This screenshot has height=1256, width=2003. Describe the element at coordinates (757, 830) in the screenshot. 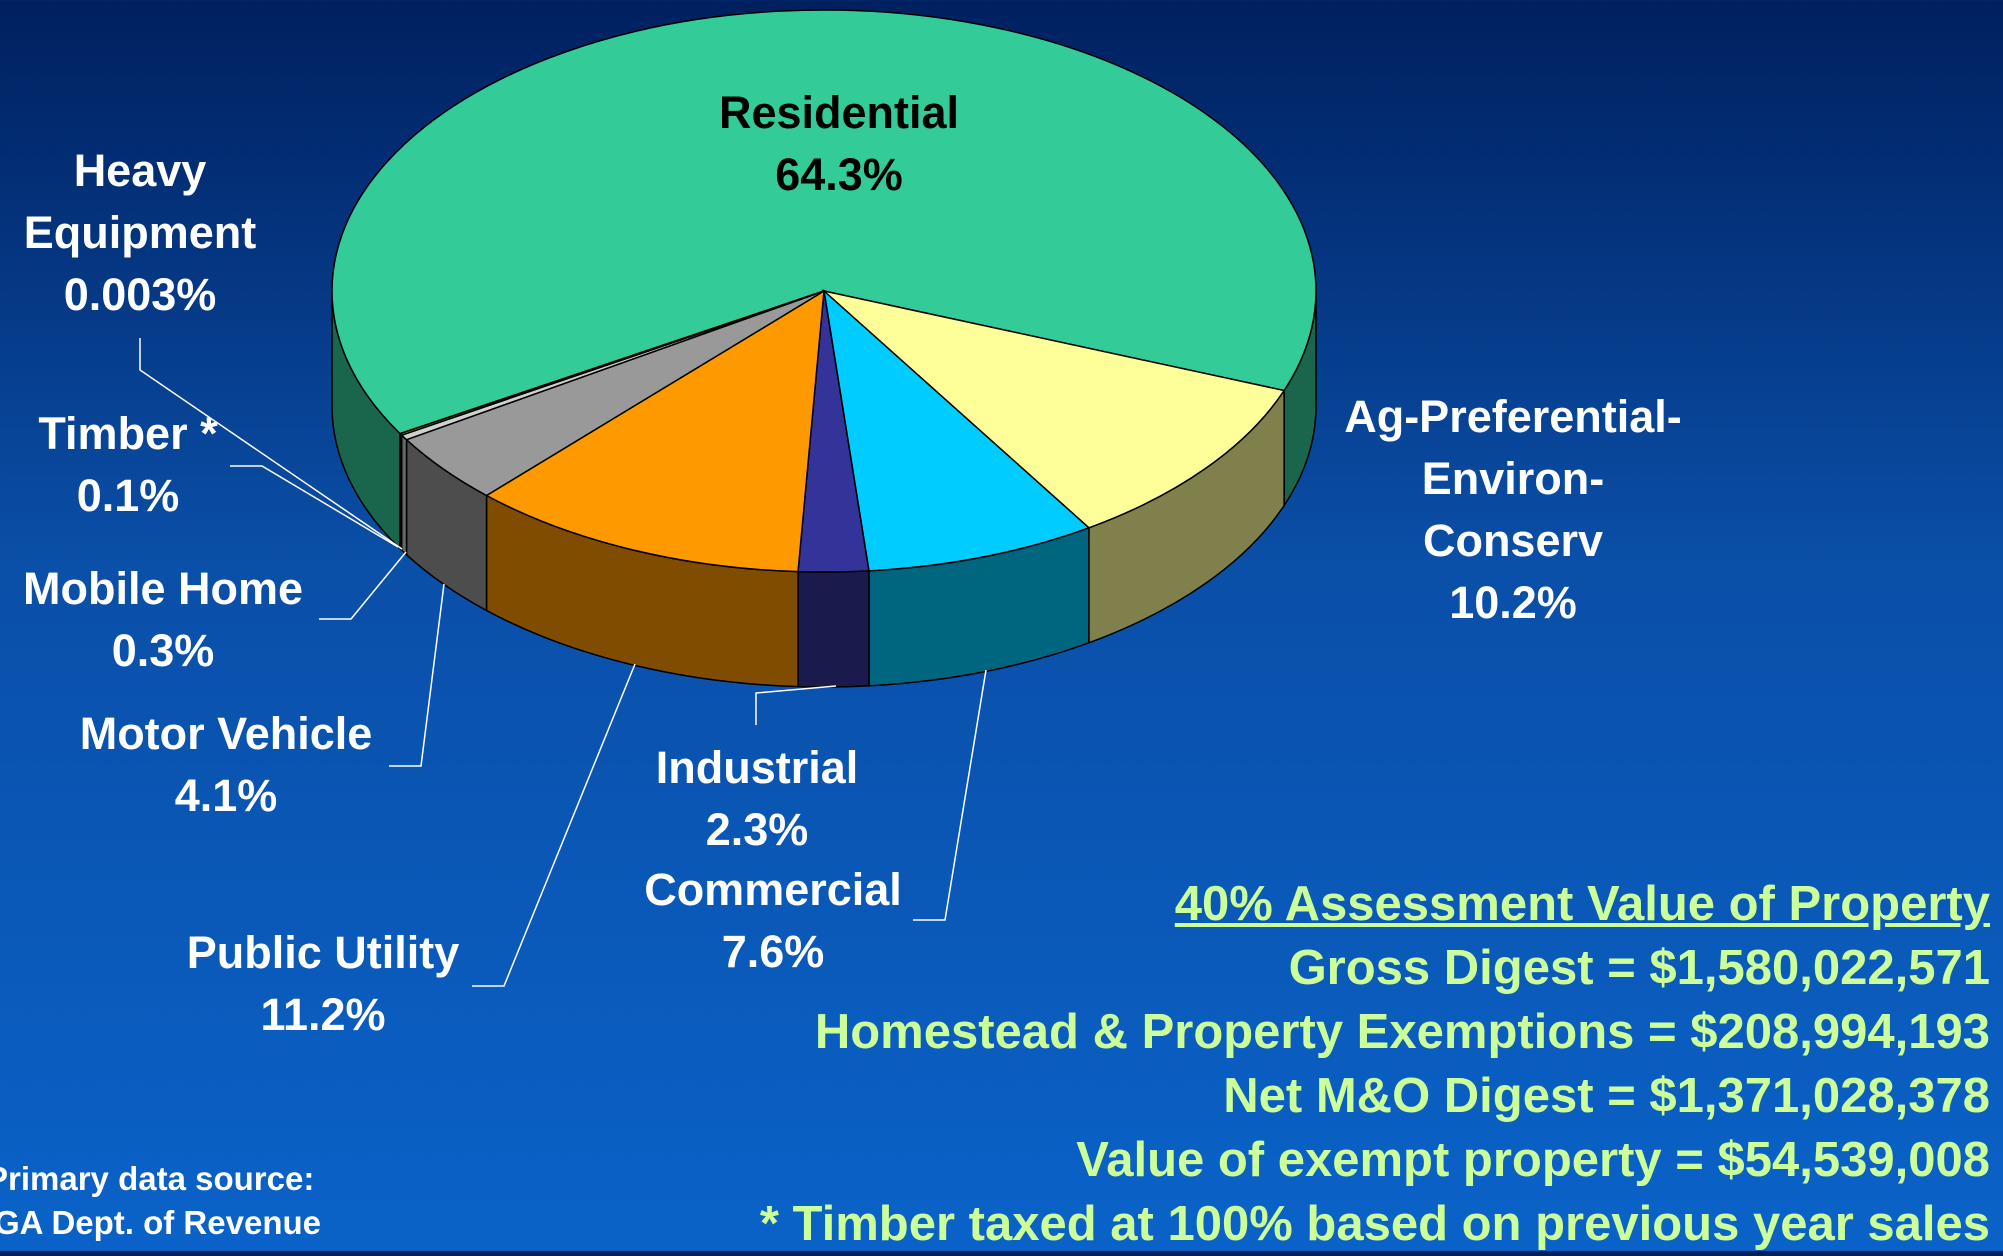

I see `value-label: 2.3%` at that location.